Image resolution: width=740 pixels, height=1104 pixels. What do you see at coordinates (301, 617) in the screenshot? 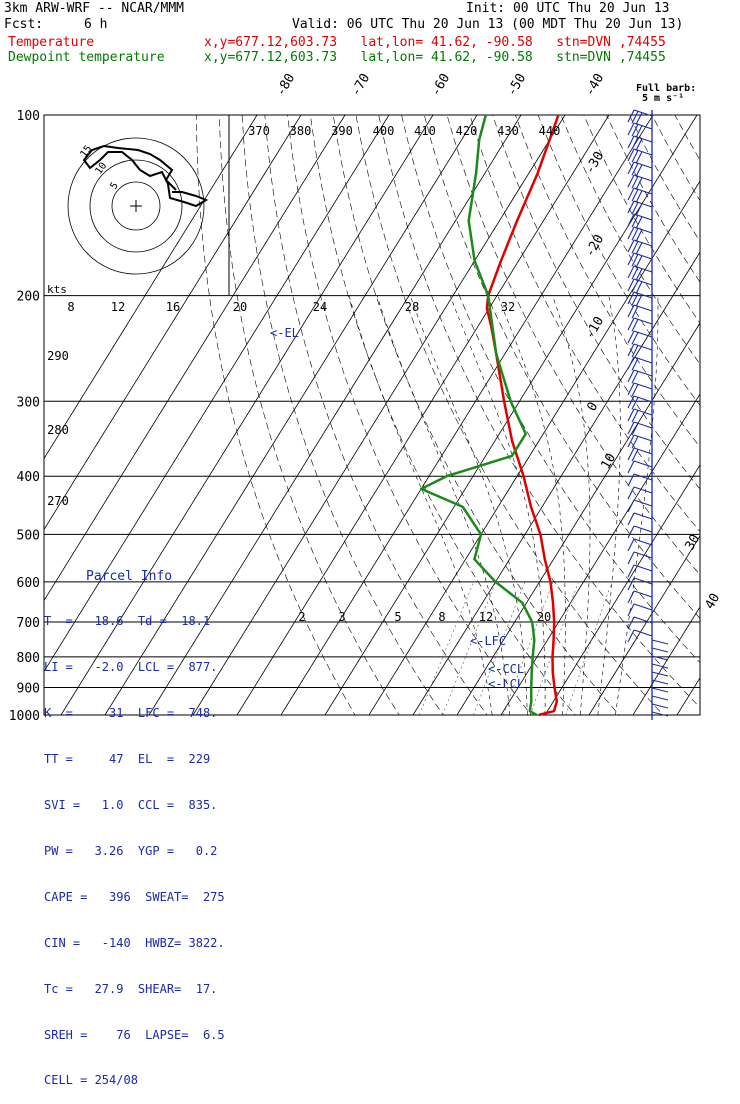
I see `mixing-ratio-label: 2` at bounding box center [301, 617].